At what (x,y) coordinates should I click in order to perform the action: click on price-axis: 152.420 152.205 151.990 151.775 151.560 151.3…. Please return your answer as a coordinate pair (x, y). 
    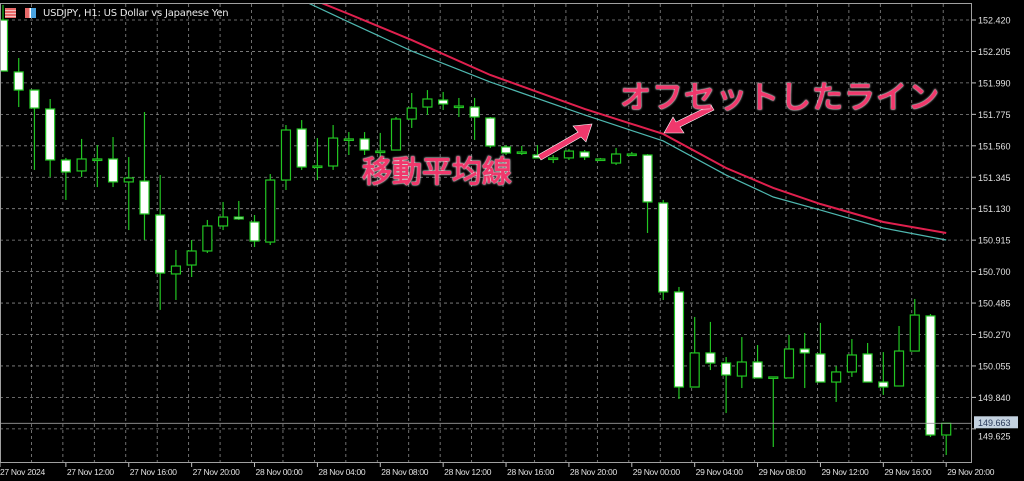
    Looking at the image, I should click on (995, 229).